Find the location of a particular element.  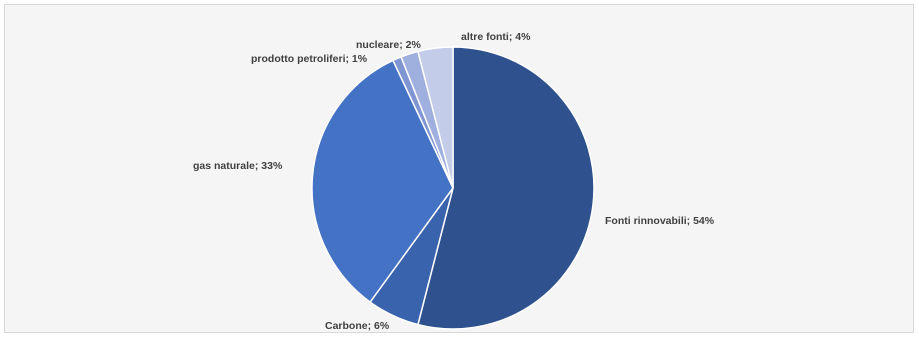

slice-label-carbone: Carbone; 6% is located at coordinates (357, 326).